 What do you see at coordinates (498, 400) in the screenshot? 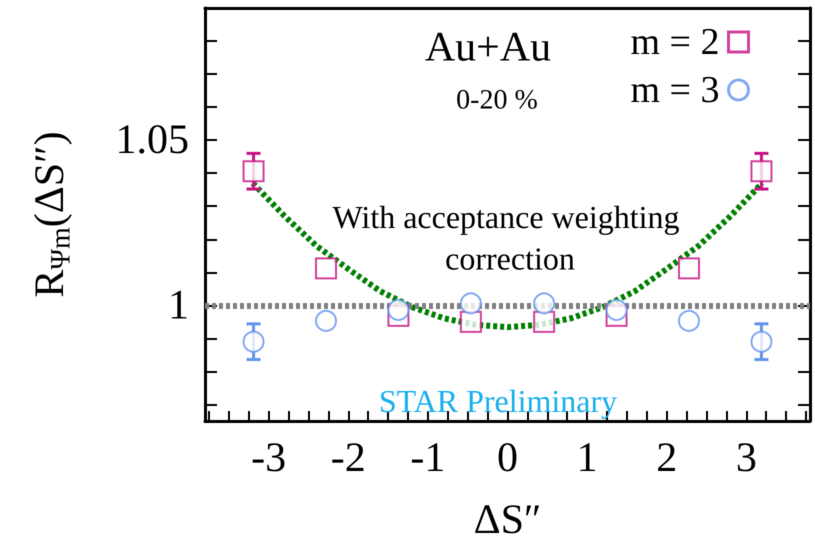
I see `annotation: STAR Preliminary` at bounding box center [498, 400].